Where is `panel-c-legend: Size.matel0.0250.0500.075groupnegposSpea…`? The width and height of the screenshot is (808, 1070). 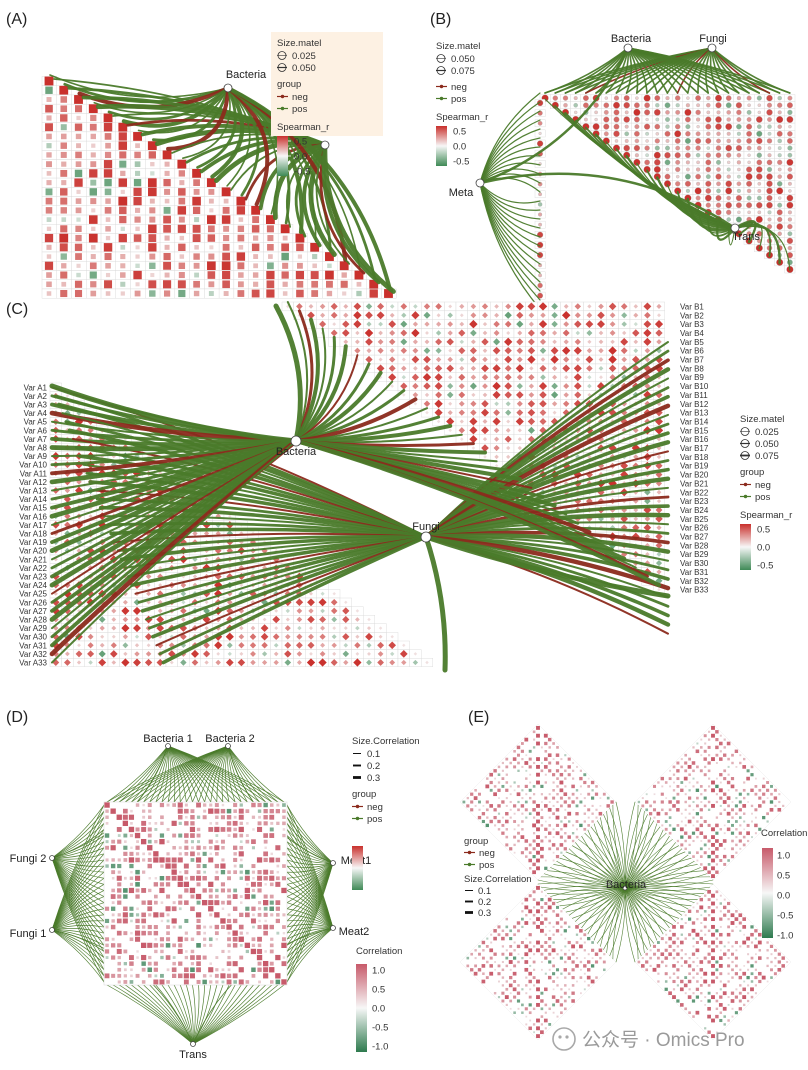
panel-c-legend: Size.matel0.0250.0500.075groupnegposSpea… is located at coordinates (766, 493).